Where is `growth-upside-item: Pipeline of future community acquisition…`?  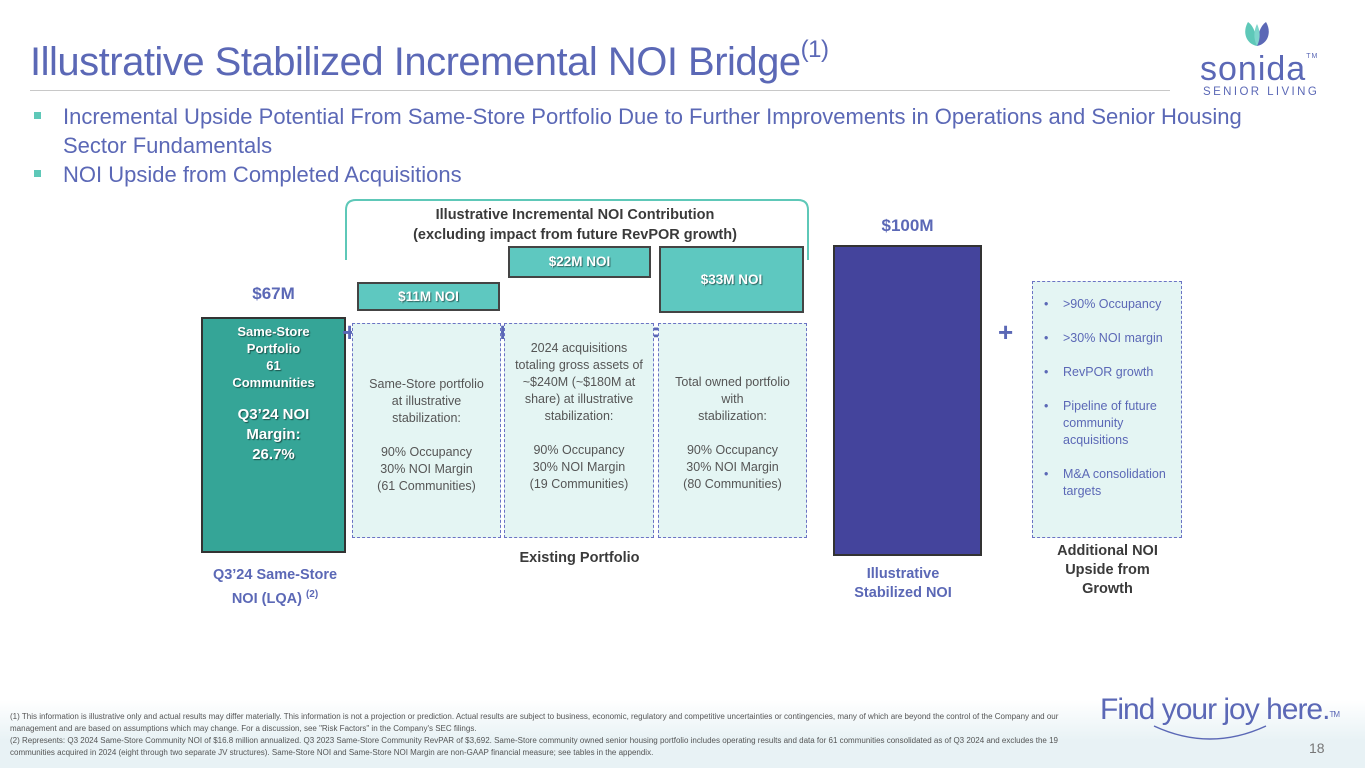
growth-upside-item: Pipeline of future community acquisition… is located at coordinates (1108, 423).